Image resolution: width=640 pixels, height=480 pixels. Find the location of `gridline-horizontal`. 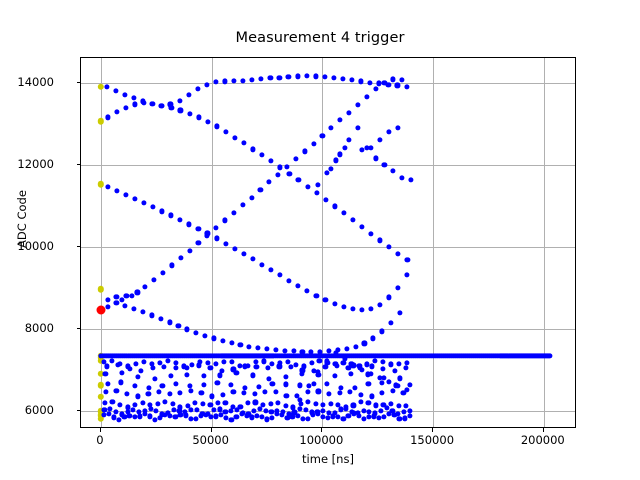

gridline-horizontal is located at coordinates (328, 83).